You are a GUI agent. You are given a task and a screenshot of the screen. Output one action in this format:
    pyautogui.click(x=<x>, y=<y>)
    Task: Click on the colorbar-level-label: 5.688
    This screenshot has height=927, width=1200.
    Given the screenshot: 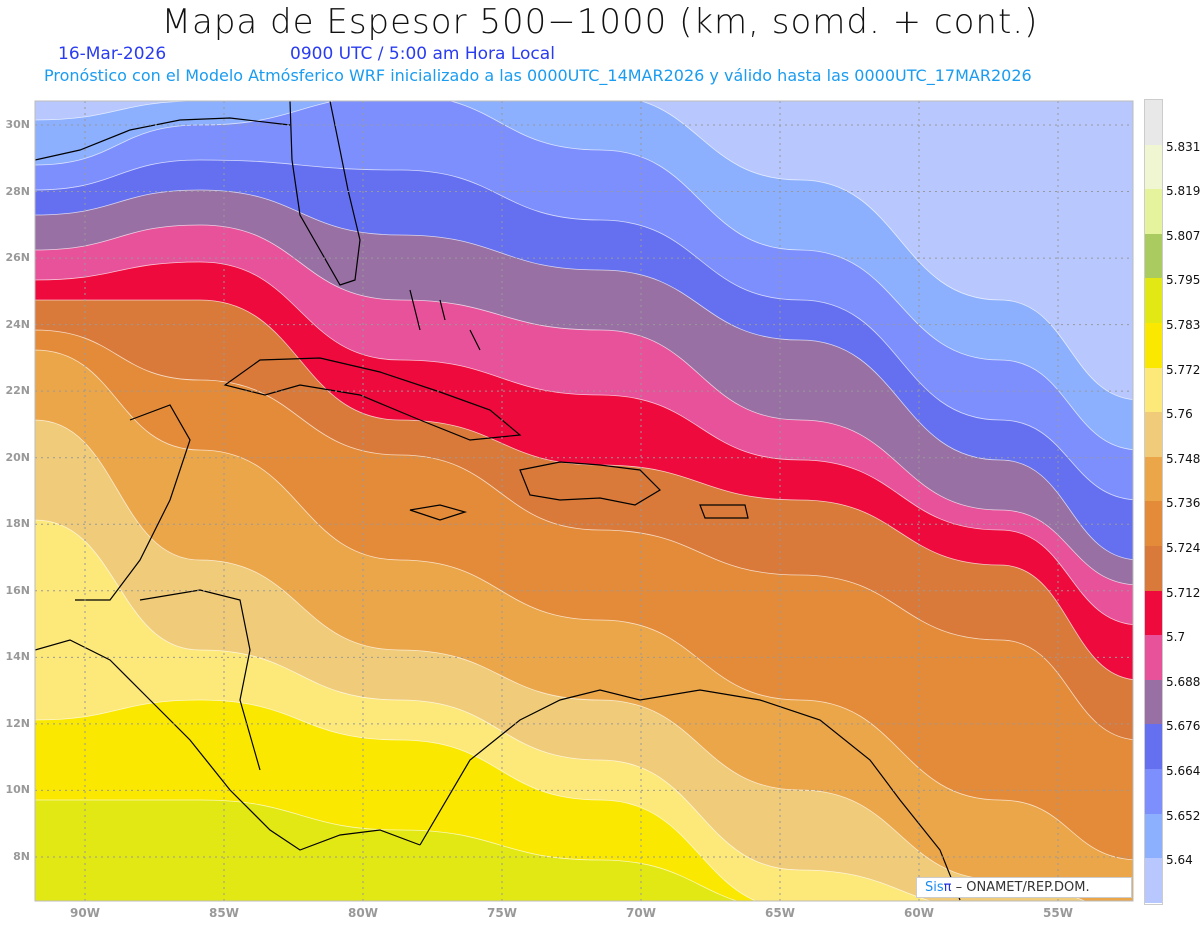 What is the action you would take?
    pyautogui.click(x=1183, y=681)
    